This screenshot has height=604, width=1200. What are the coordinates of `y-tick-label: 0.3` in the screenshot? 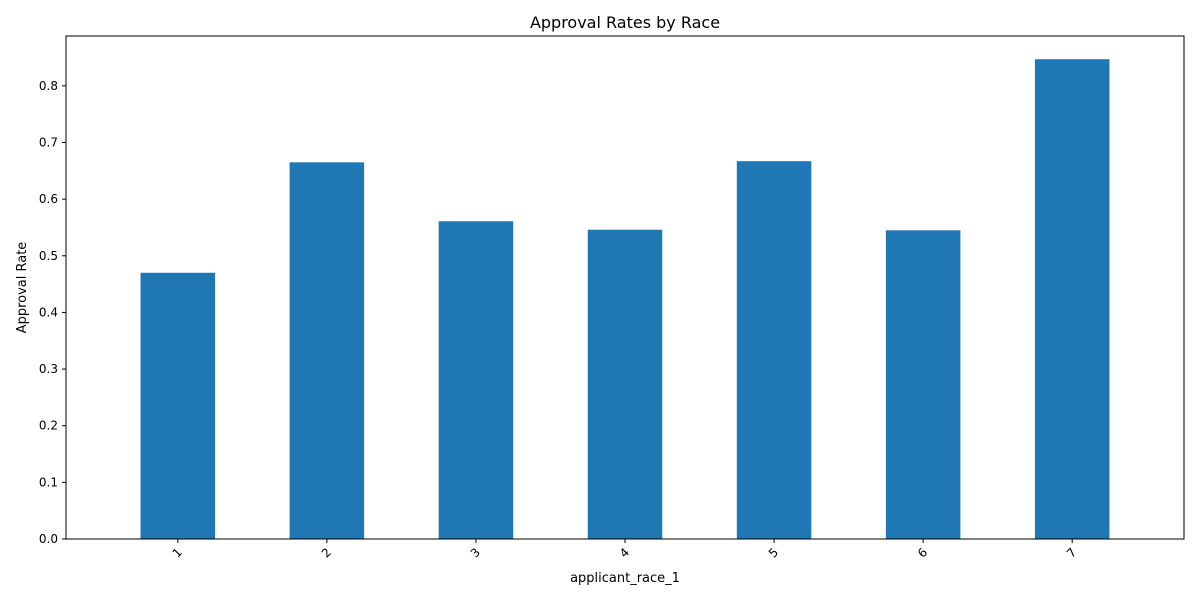 It's located at (48, 369).